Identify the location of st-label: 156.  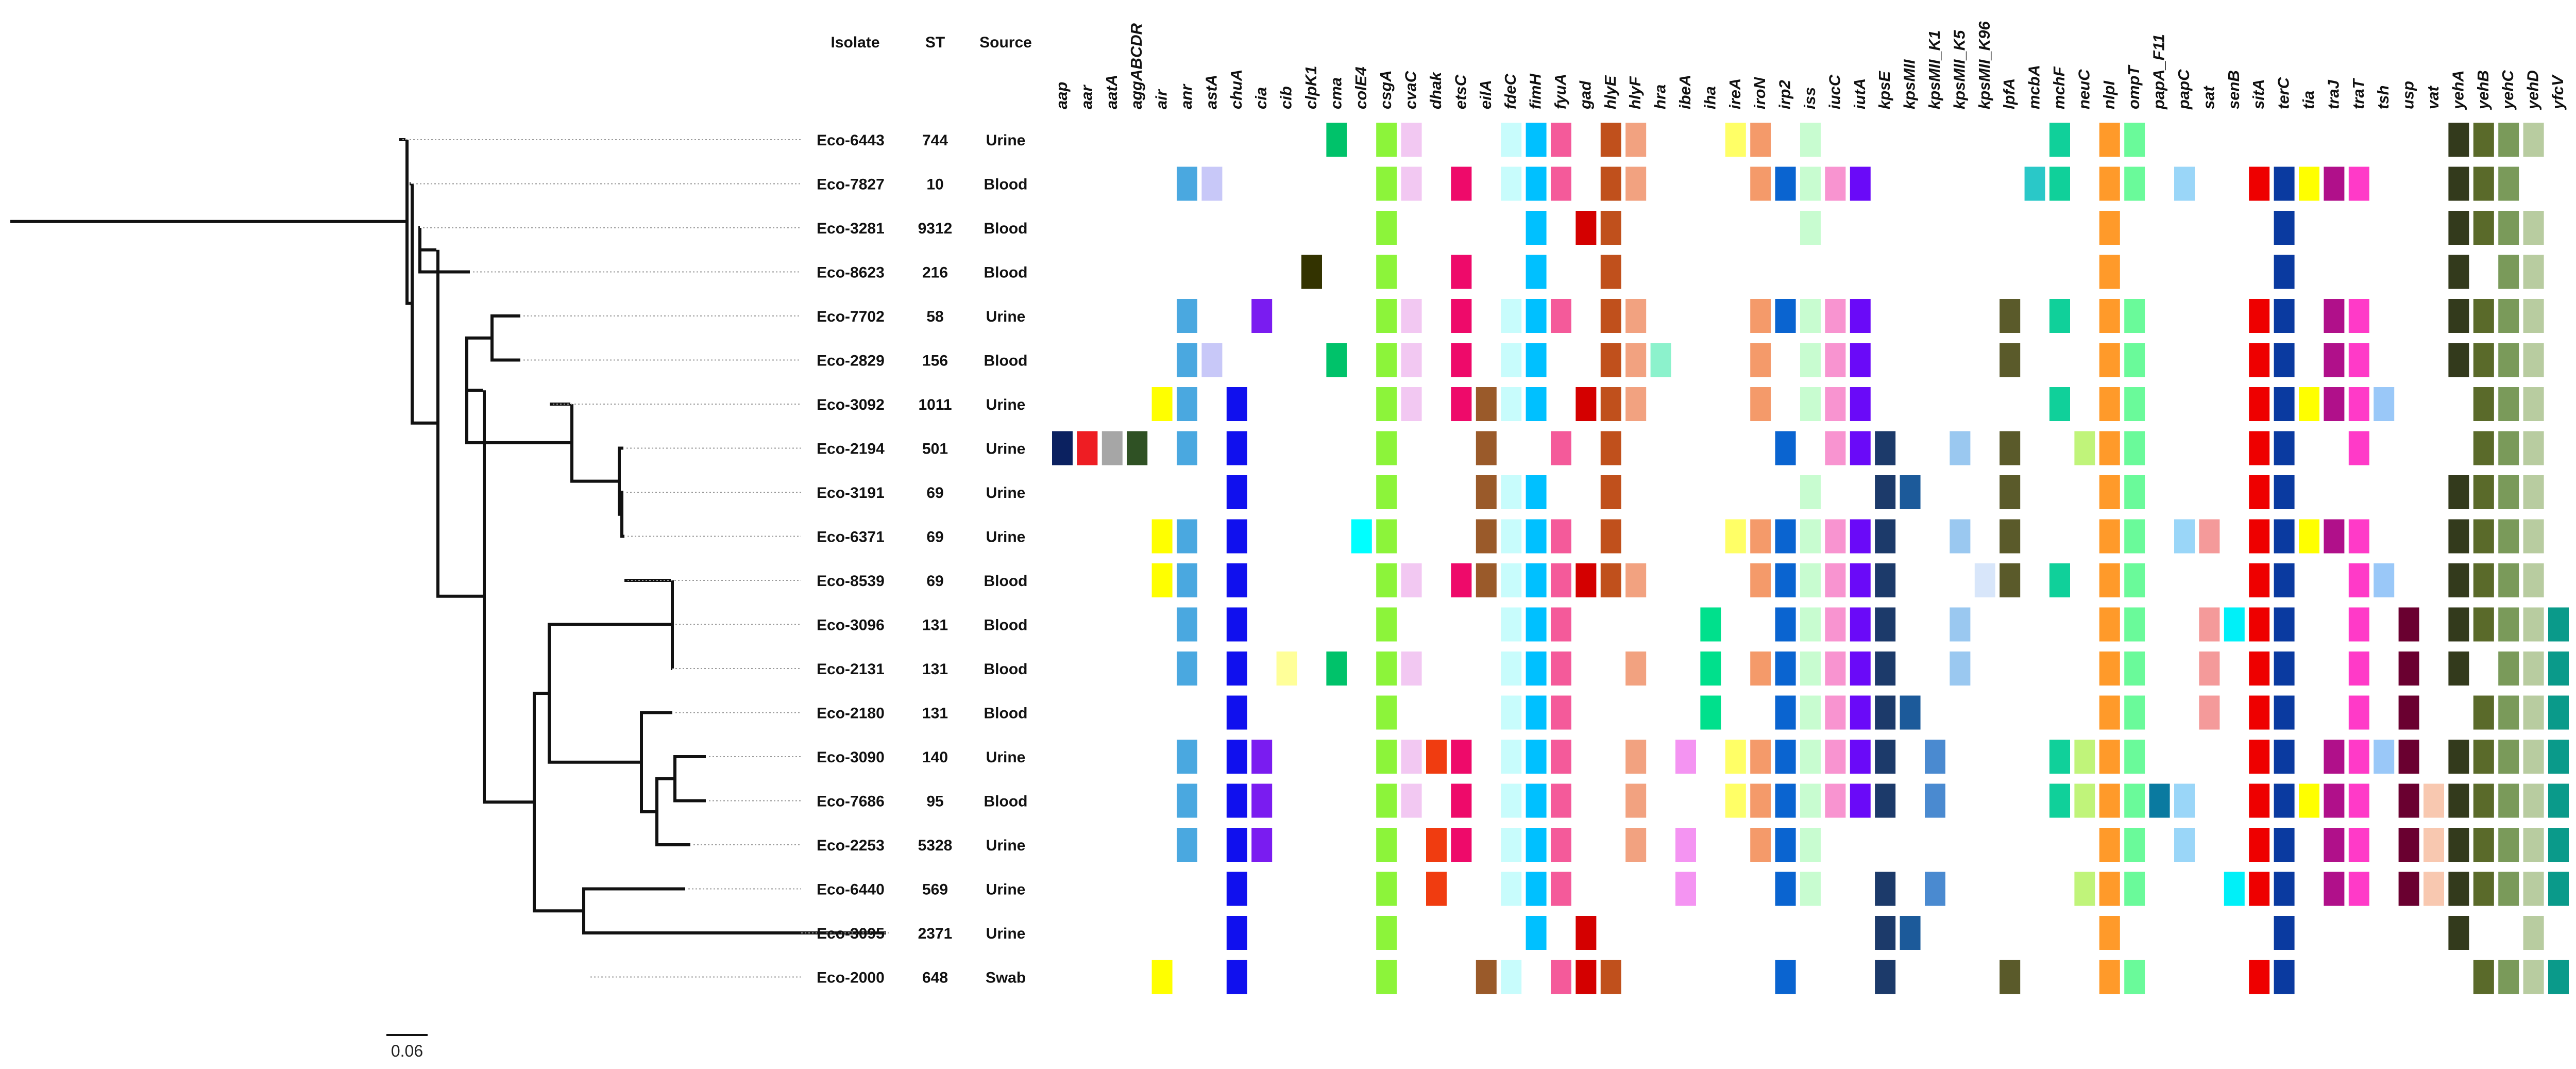
(935, 361).